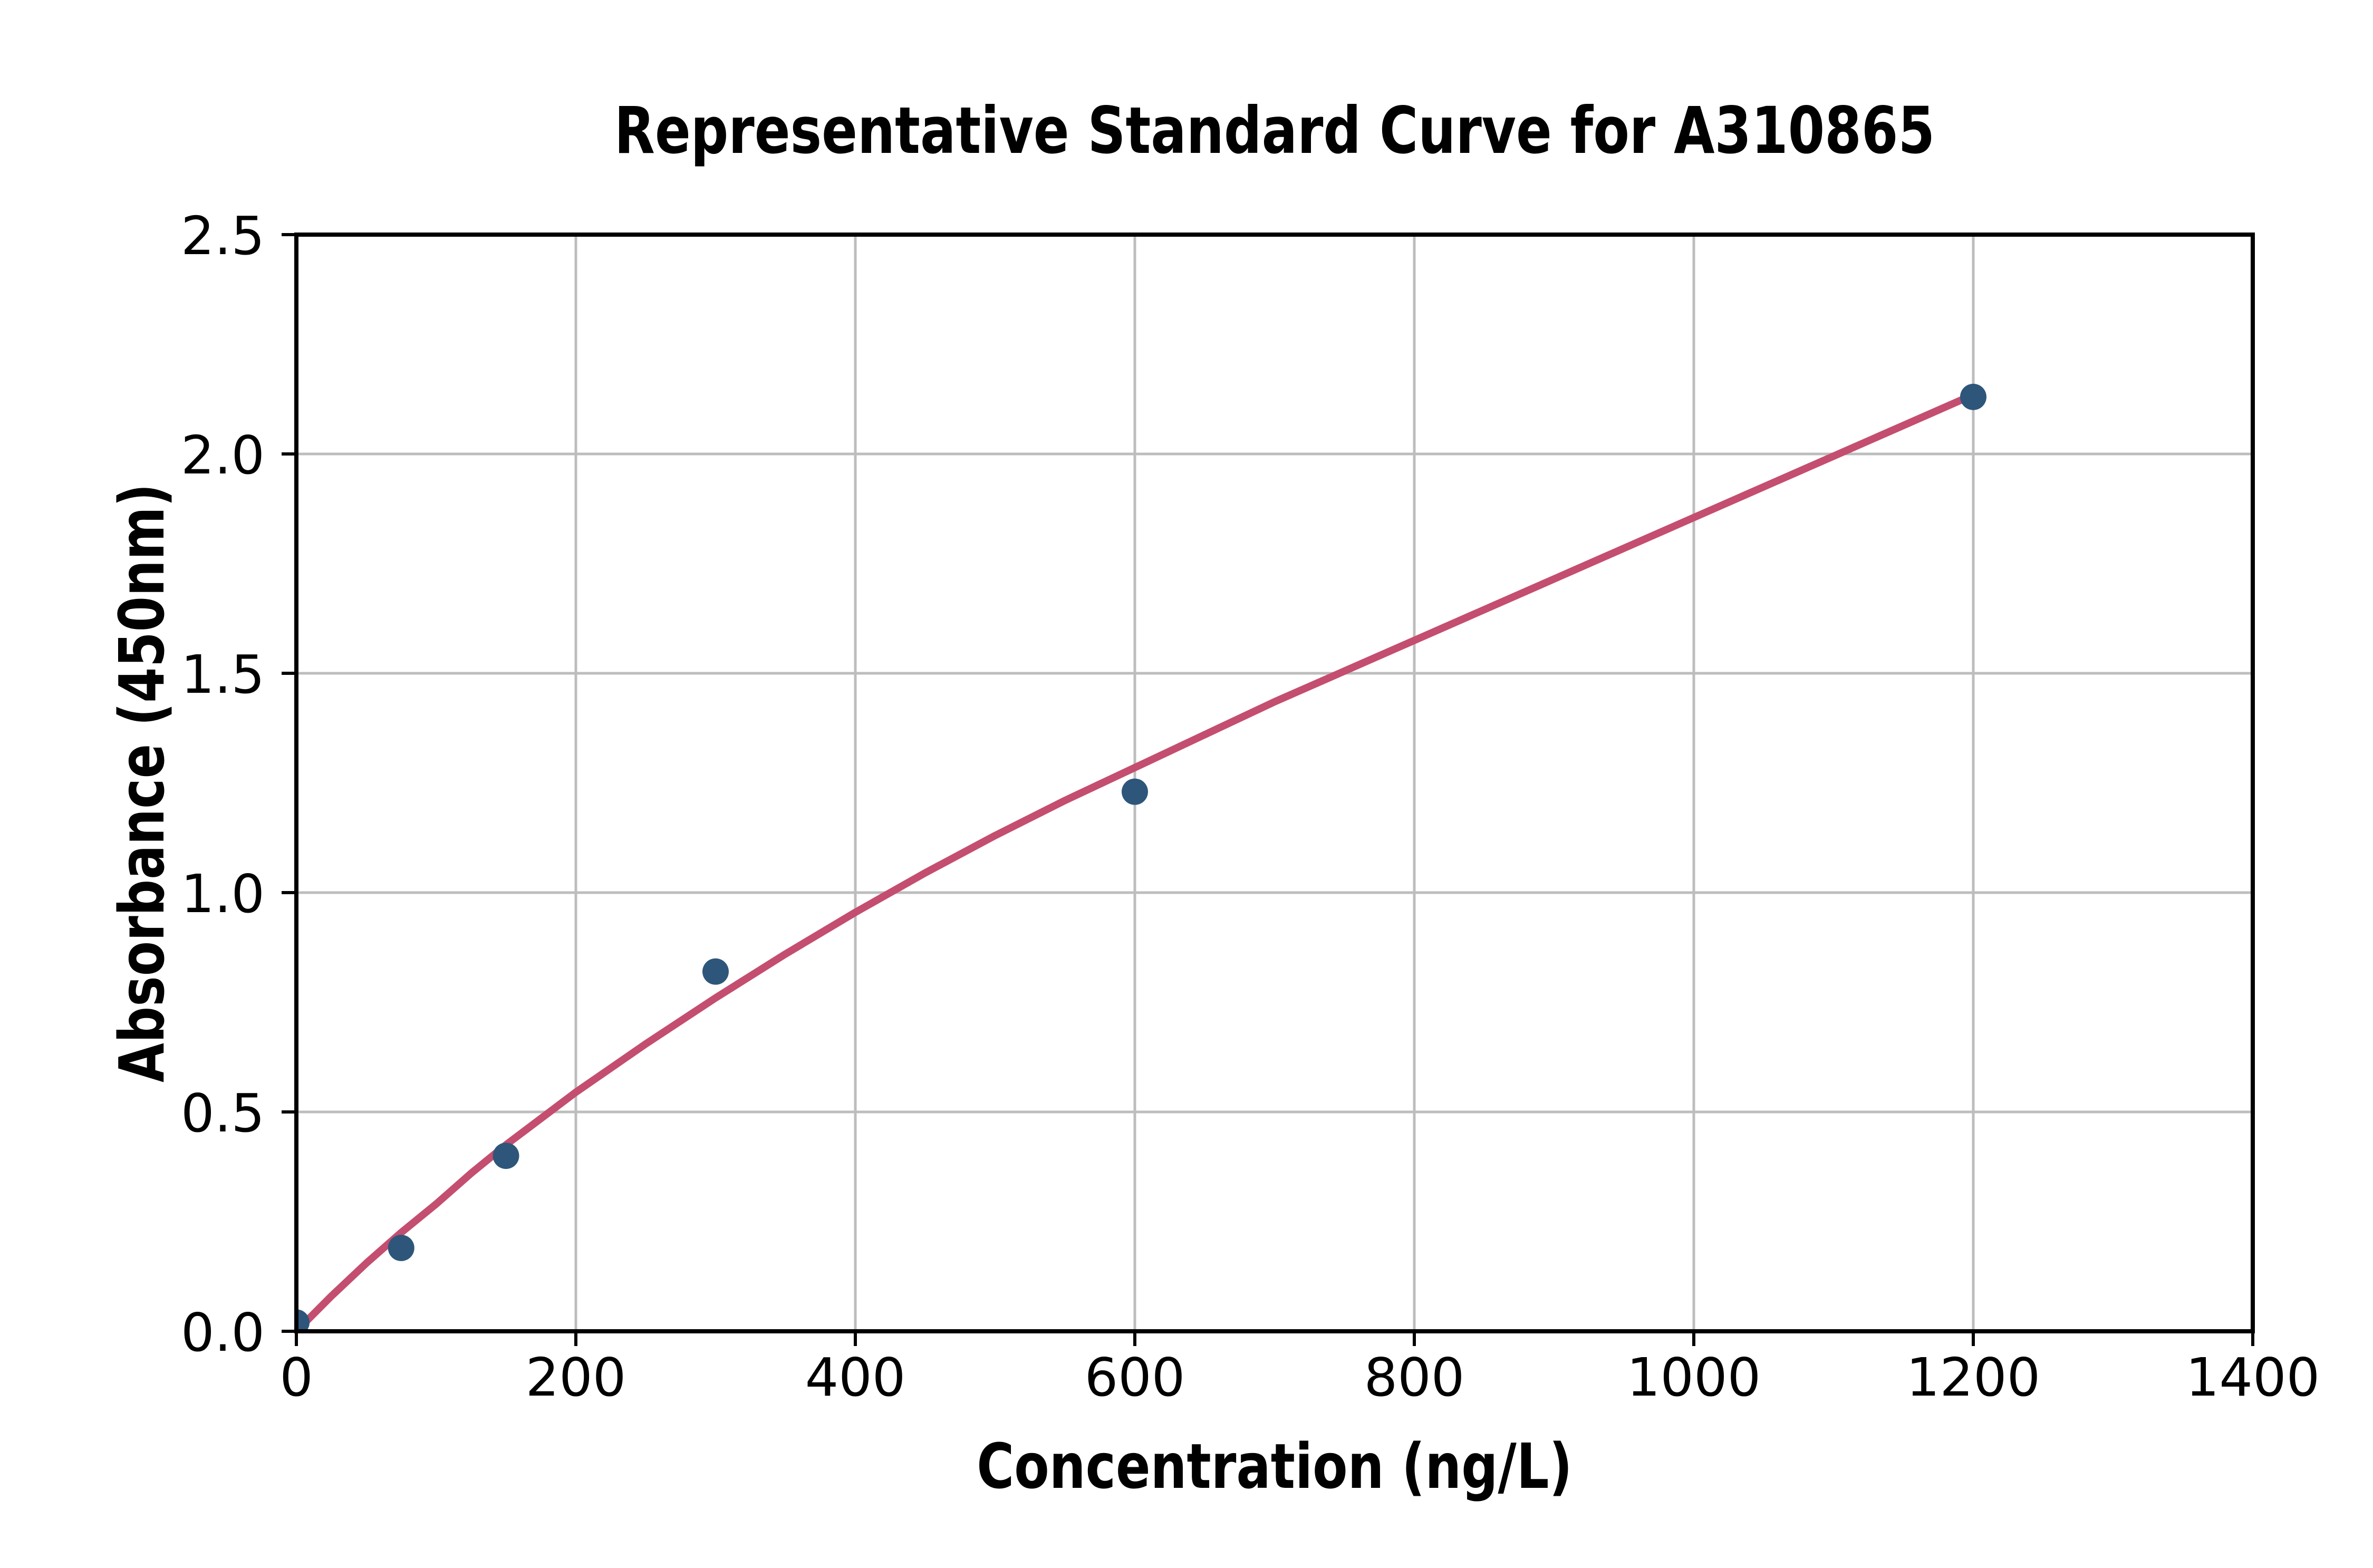 The height and width of the screenshot is (1568, 2373). I want to click on y-tick-label: 1.5, so click(223, 674).